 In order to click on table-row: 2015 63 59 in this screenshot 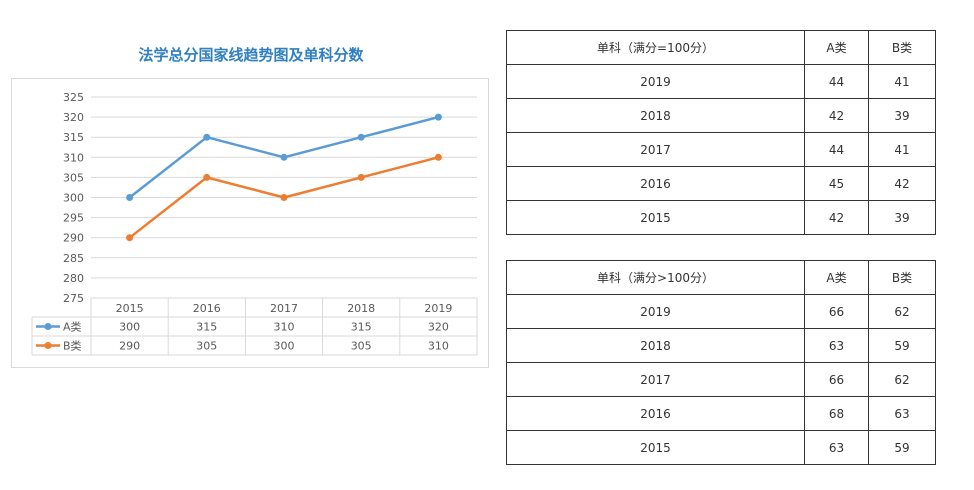, I will do `click(721, 447)`.